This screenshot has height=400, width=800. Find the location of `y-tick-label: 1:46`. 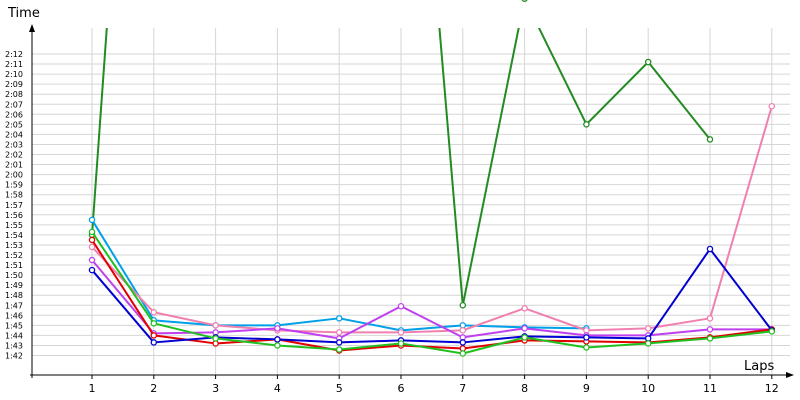

y-tick-label: 1:46 is located at coordinates (14, 315).